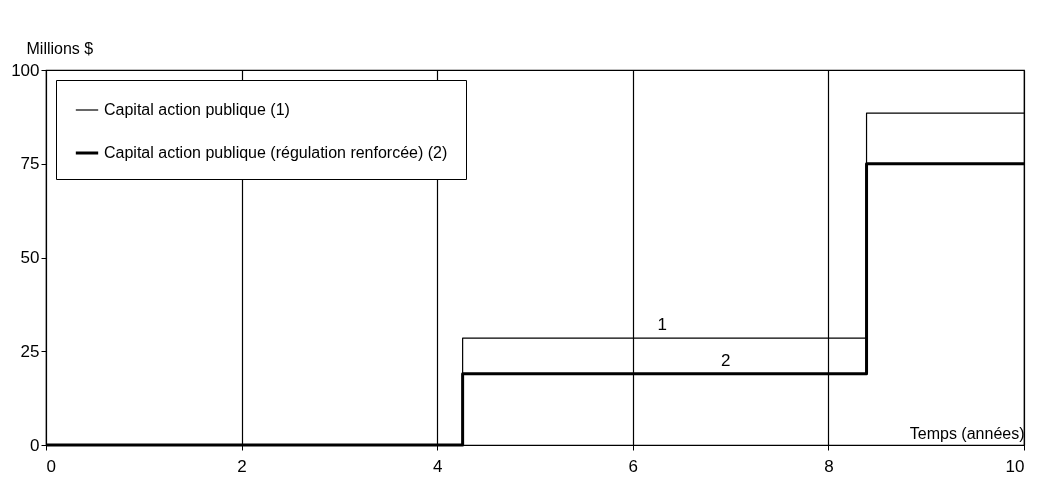  I want to click on x-axis-title: Temps (années), so click(967, 433).